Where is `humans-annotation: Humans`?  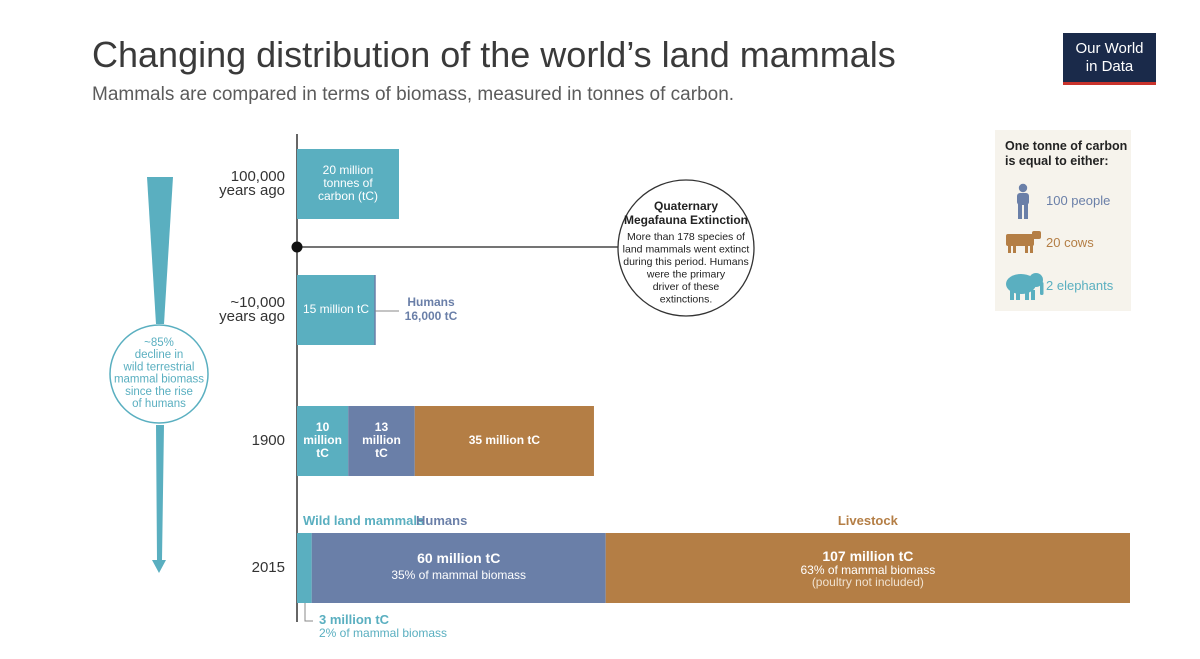
humans-annotation: Humans is located at coordinates (431, 302).